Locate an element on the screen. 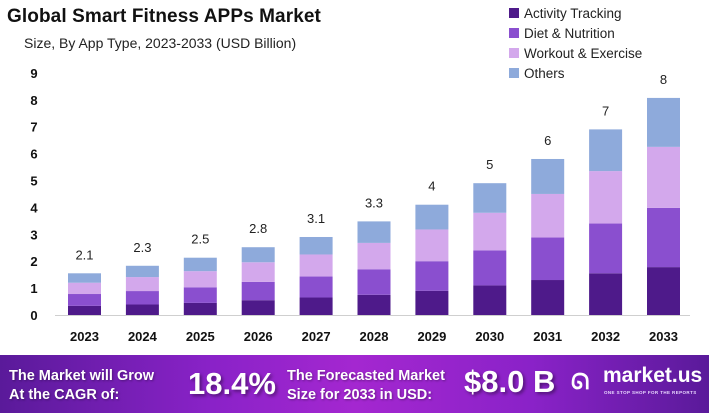 Image resolution: width=709 pixels, height=413 pixels. y-tick-label: 7 is located at coordinates (33, 127).